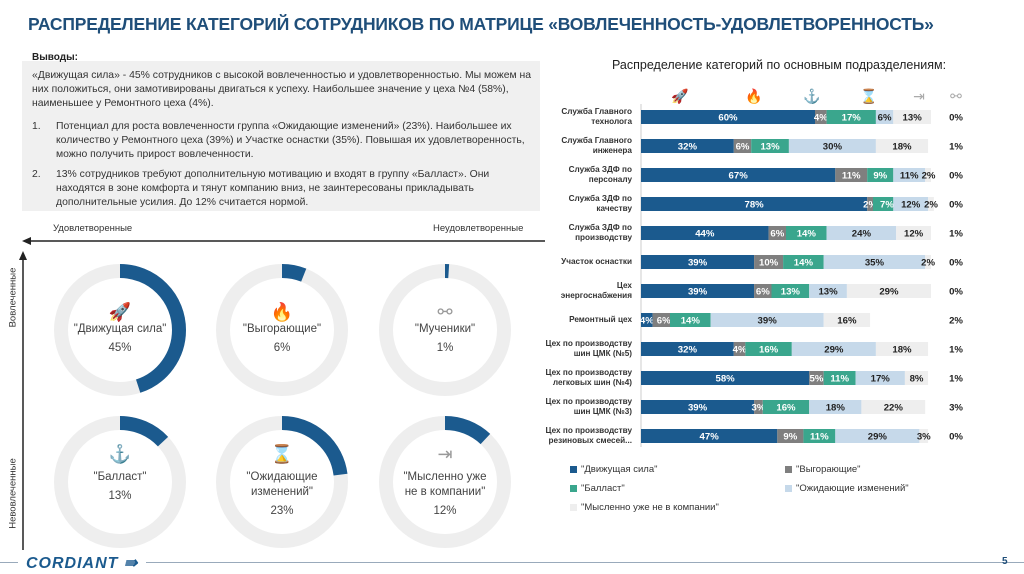  Describe the element at coordinates (611, 121) in the screenshot. I see `category-label-line: технолога` at that location.